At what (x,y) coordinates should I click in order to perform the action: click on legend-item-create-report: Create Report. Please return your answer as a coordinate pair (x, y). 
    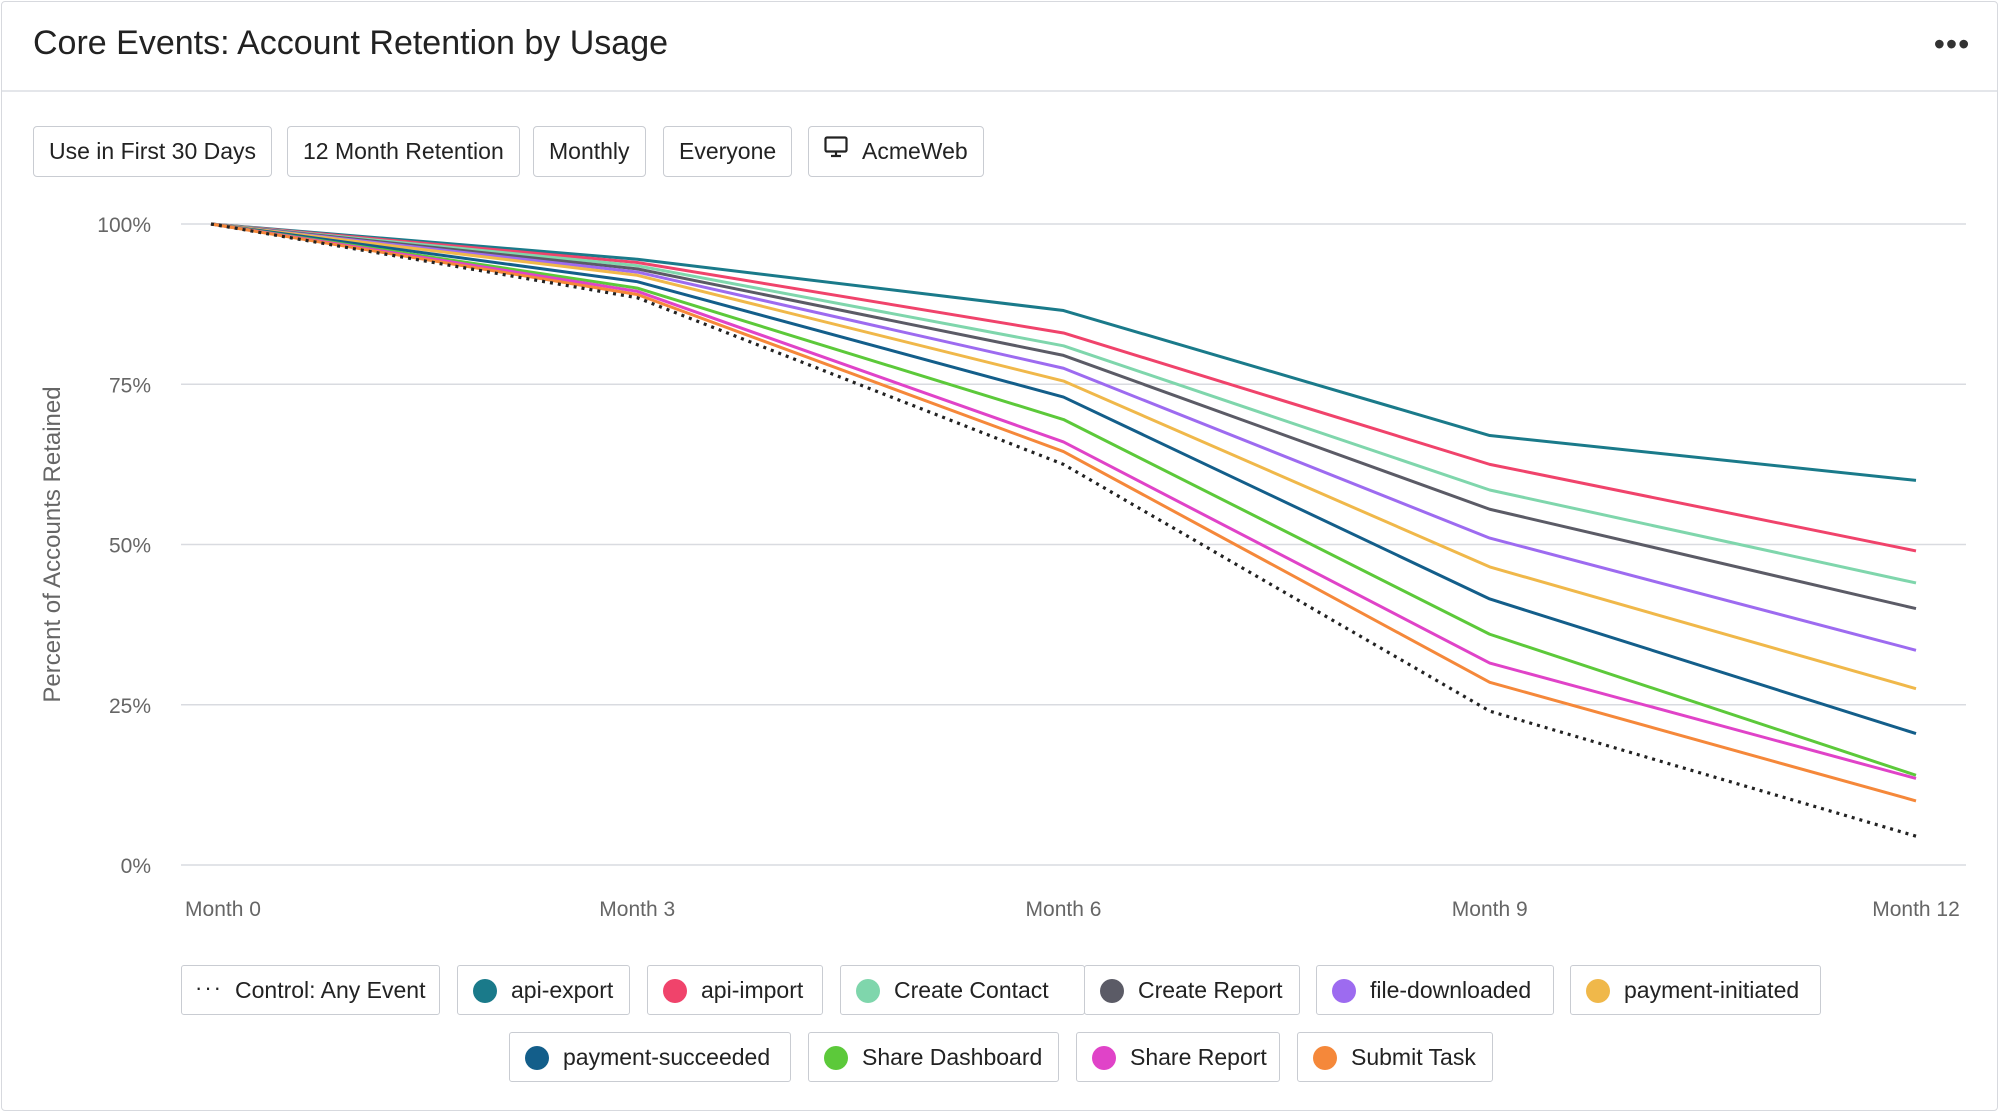
    Looking at the image, I should click on (1192, 990).